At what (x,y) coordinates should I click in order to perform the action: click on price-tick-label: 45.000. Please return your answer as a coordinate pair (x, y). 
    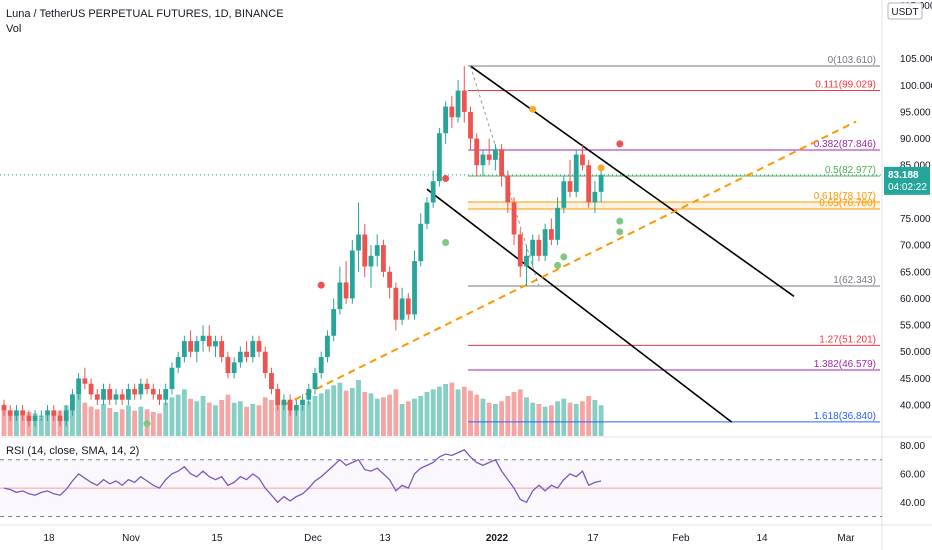
    Looking at the image, I should click on (915, 379).